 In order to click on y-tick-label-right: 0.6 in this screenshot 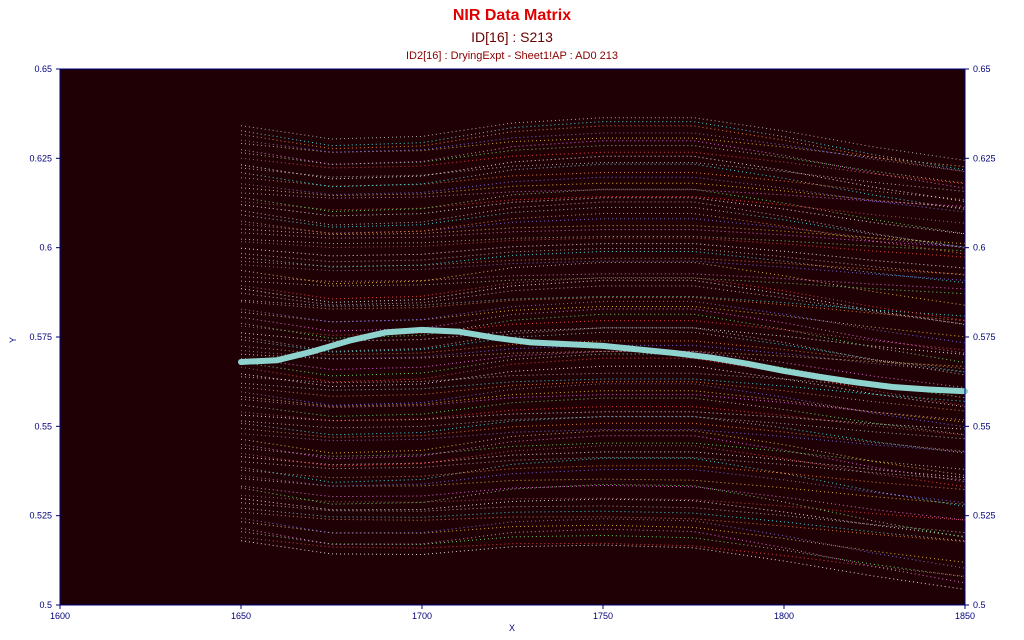, I will do `click(979, 248)`.